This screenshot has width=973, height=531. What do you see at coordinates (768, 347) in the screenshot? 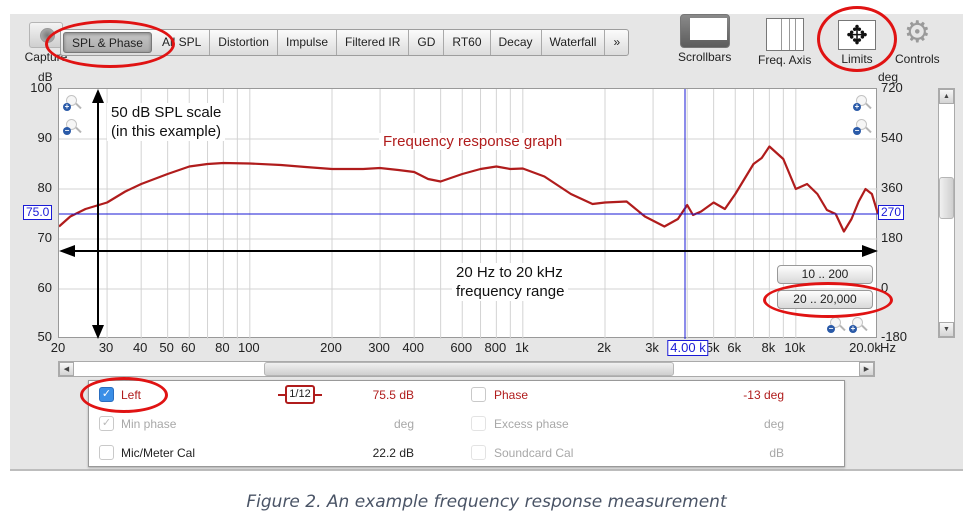
I see `x-tick: 8k` at bounding box center [768, 347].